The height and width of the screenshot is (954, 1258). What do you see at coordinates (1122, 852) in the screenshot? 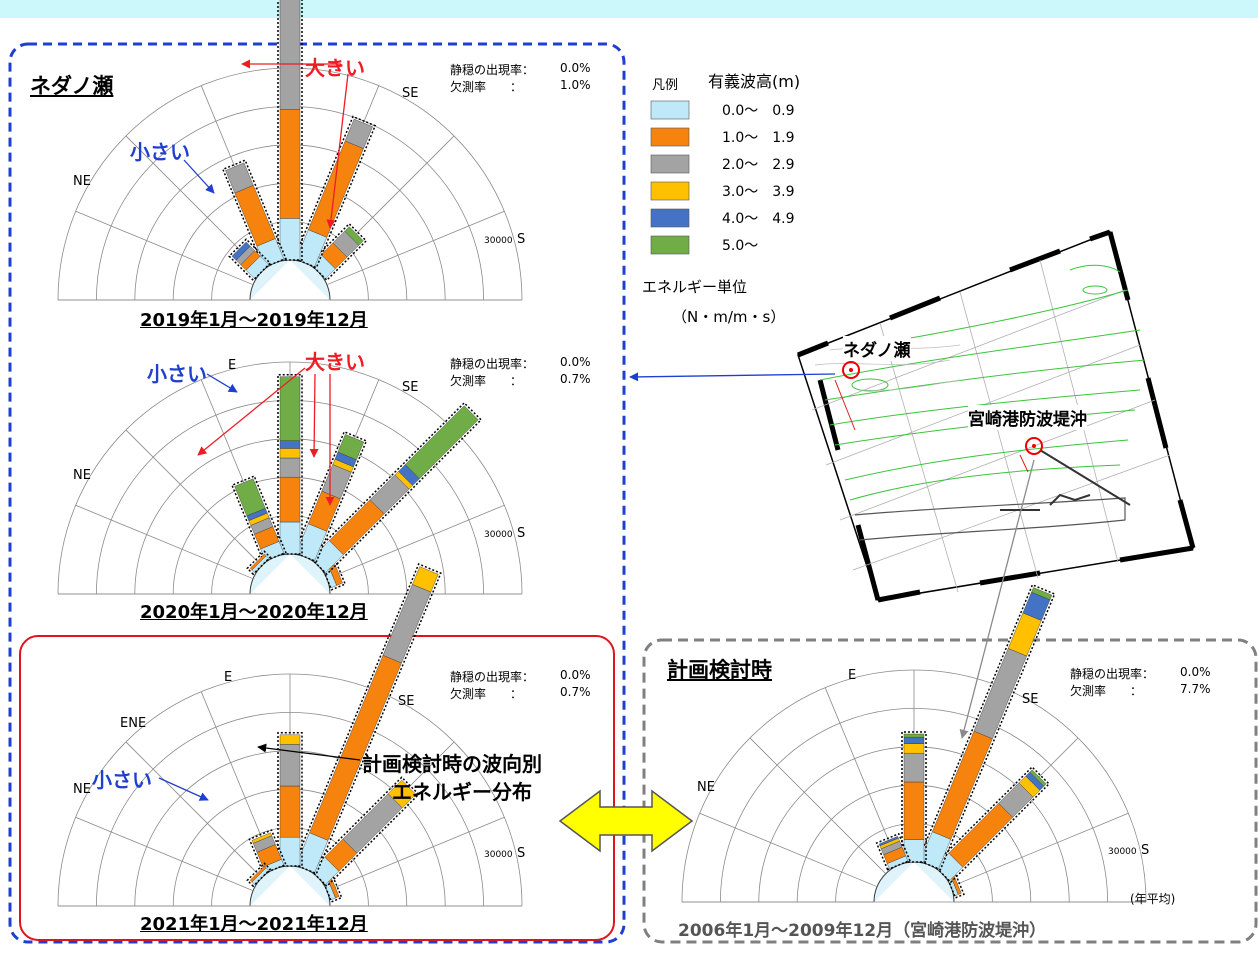
I see `scale-planning: 30000` at bounding box center [1122, 852].